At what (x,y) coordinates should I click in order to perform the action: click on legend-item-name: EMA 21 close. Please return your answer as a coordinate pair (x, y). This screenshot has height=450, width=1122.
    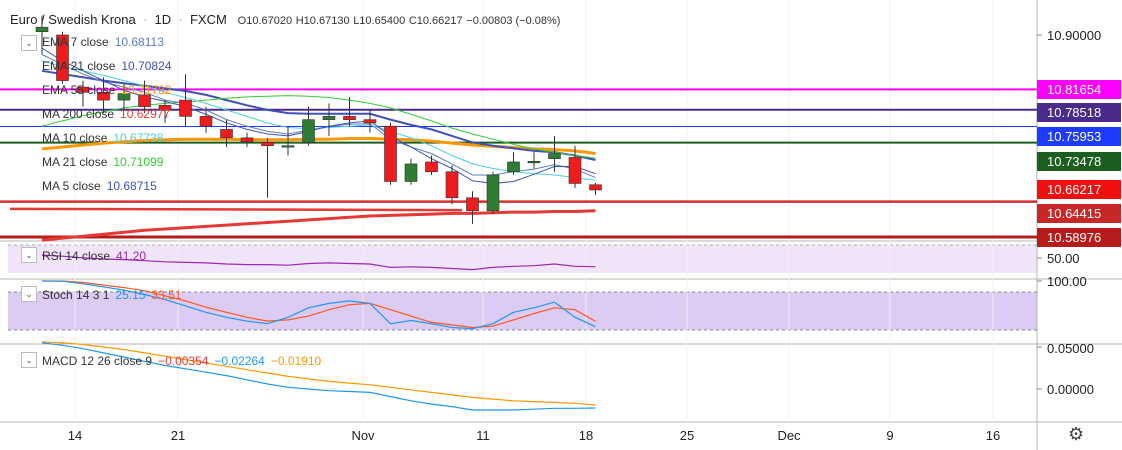
    Looking at the image, I should click on (79, 66).